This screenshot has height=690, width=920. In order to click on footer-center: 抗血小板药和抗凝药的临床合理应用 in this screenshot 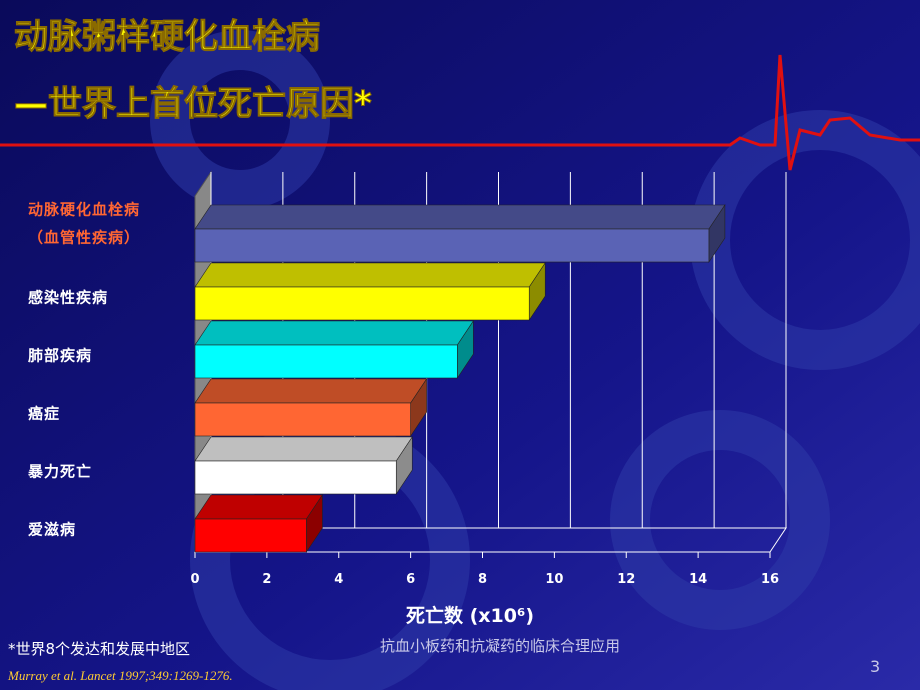, I will do `click(499, 646)`.